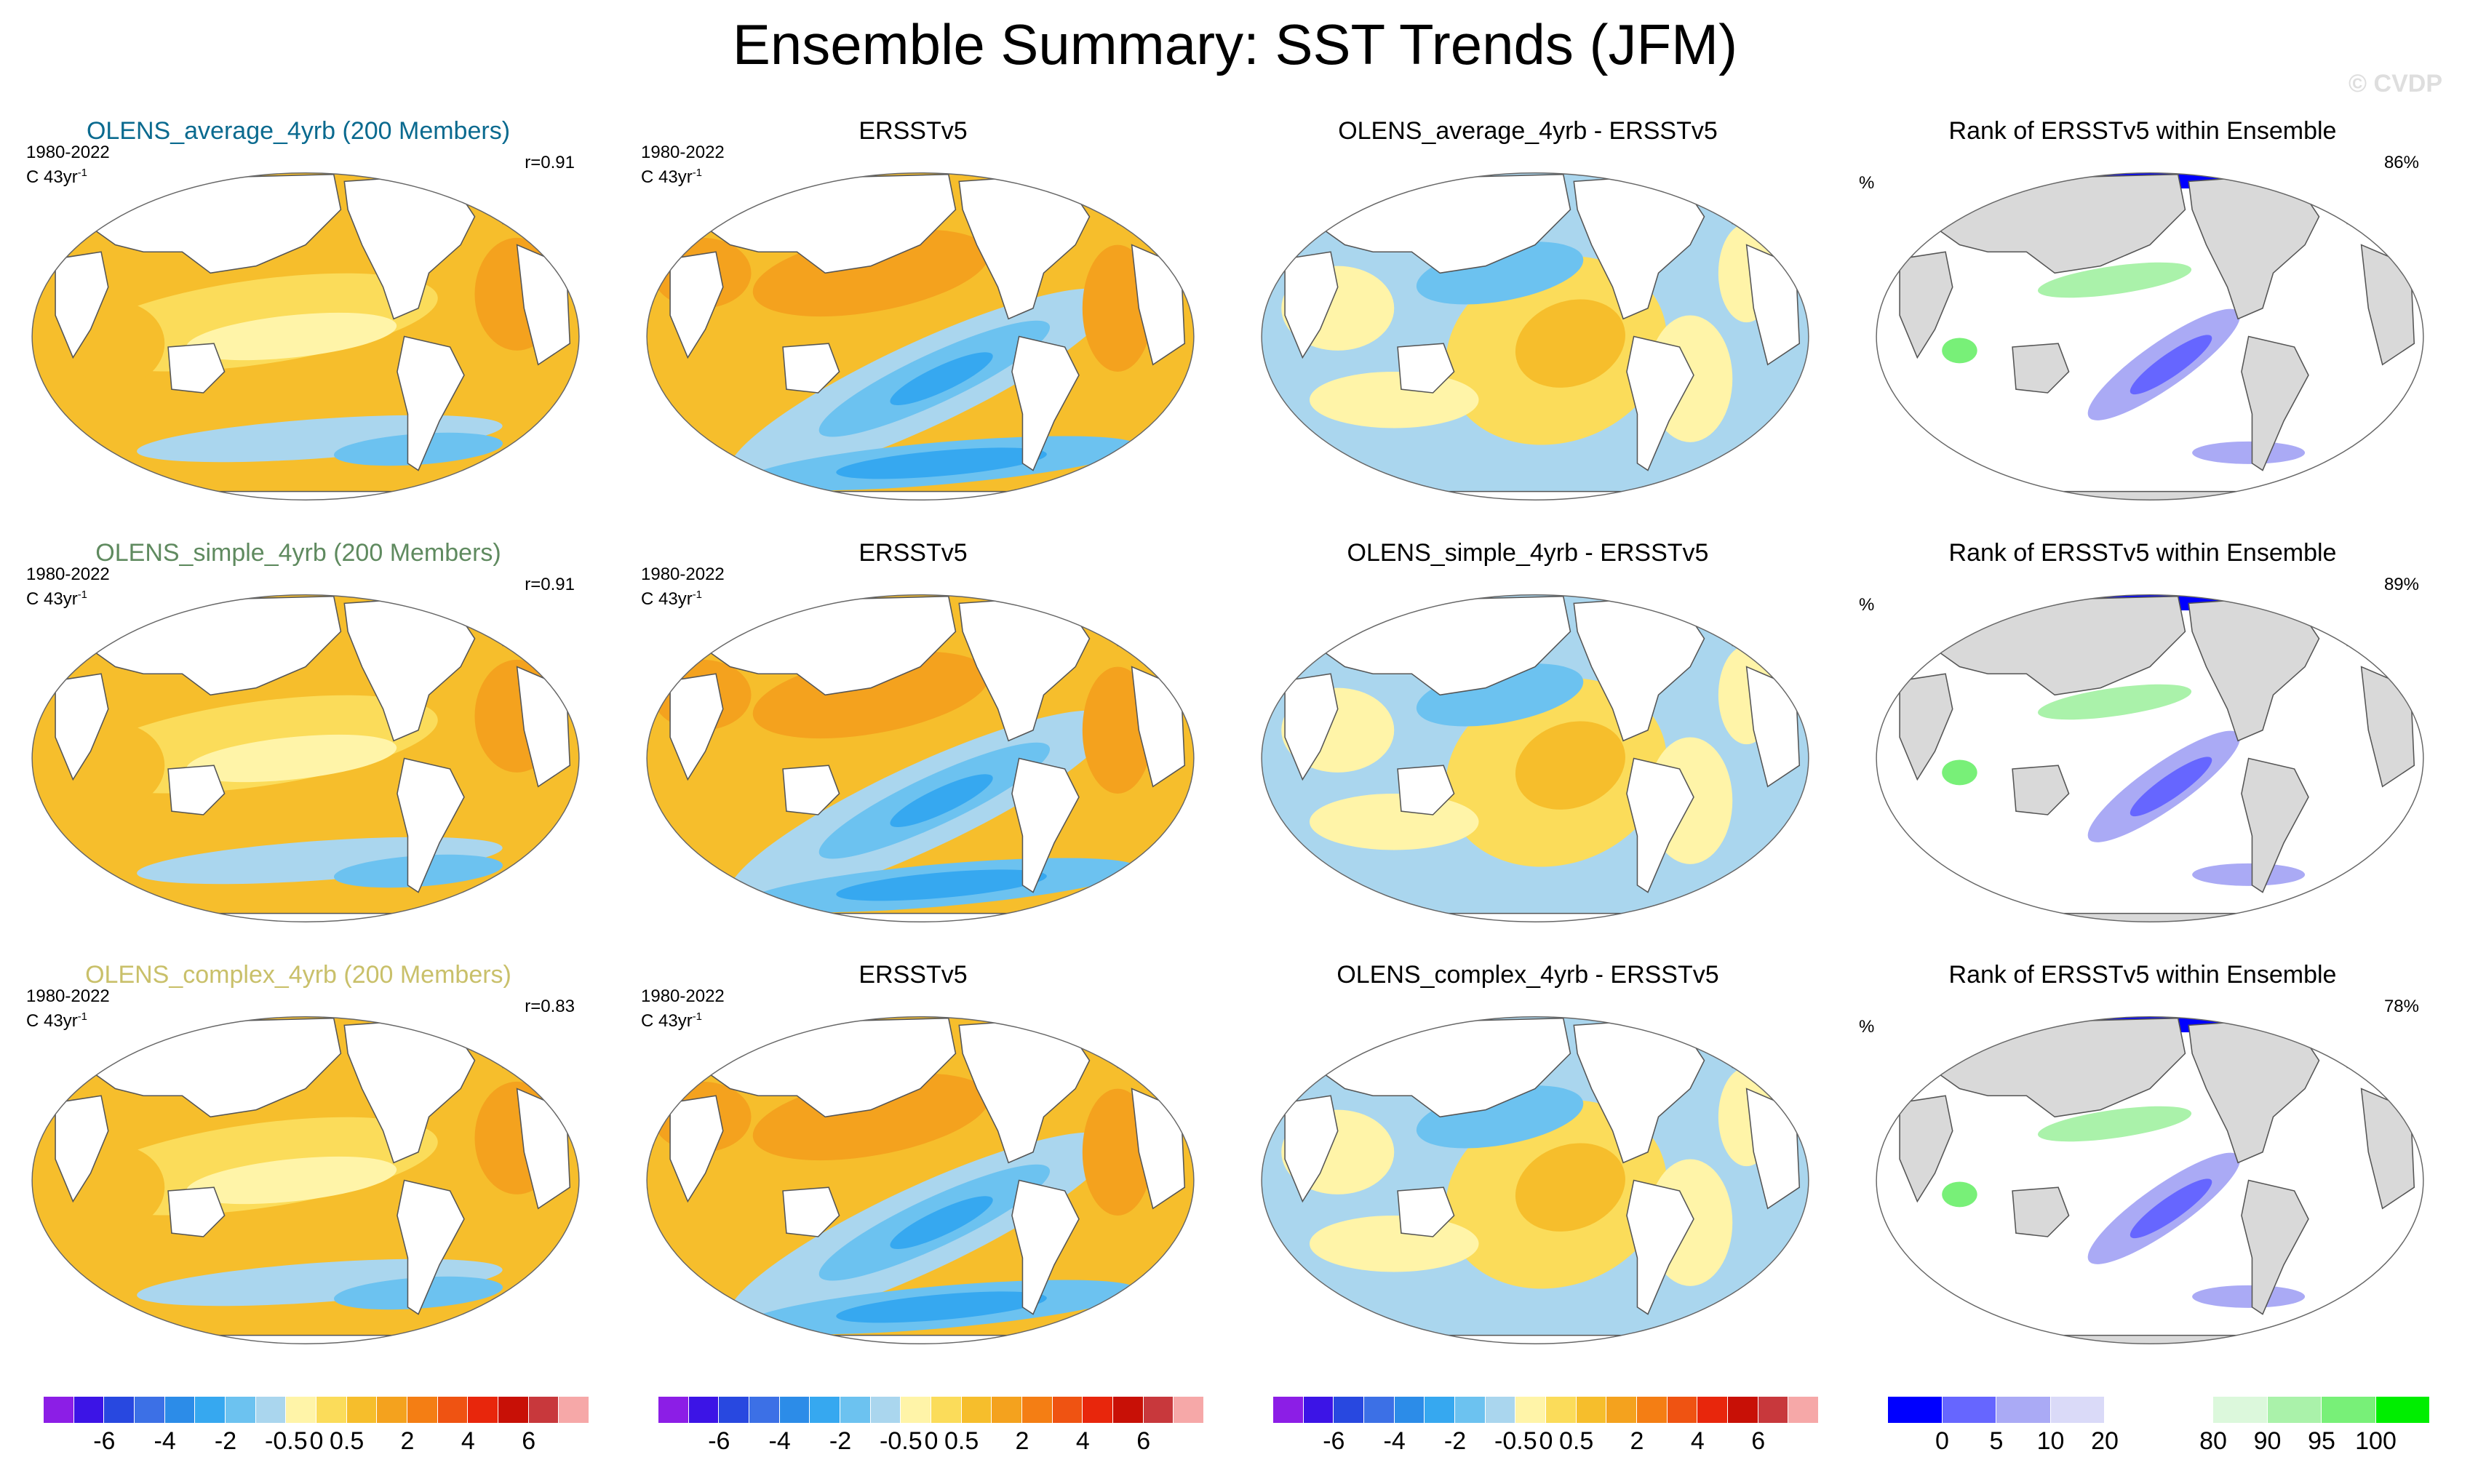 The height and width of the screenshot is (1484, 2470). Describe the element at coordinates (913, 553) in the screenshot. I see `panel-title: ERSSTv5` at that location.